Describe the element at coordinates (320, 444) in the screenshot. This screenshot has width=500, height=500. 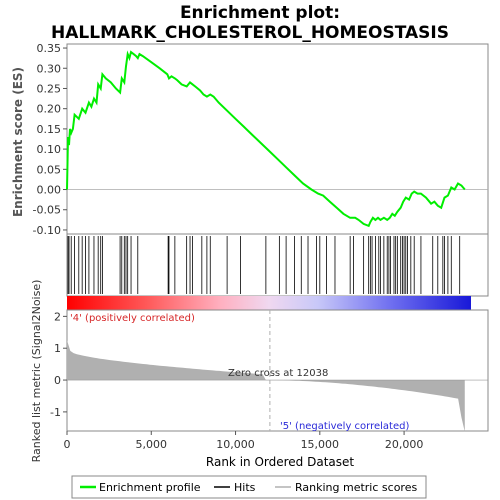
I see `x-tick-label: 15,000` at that location.